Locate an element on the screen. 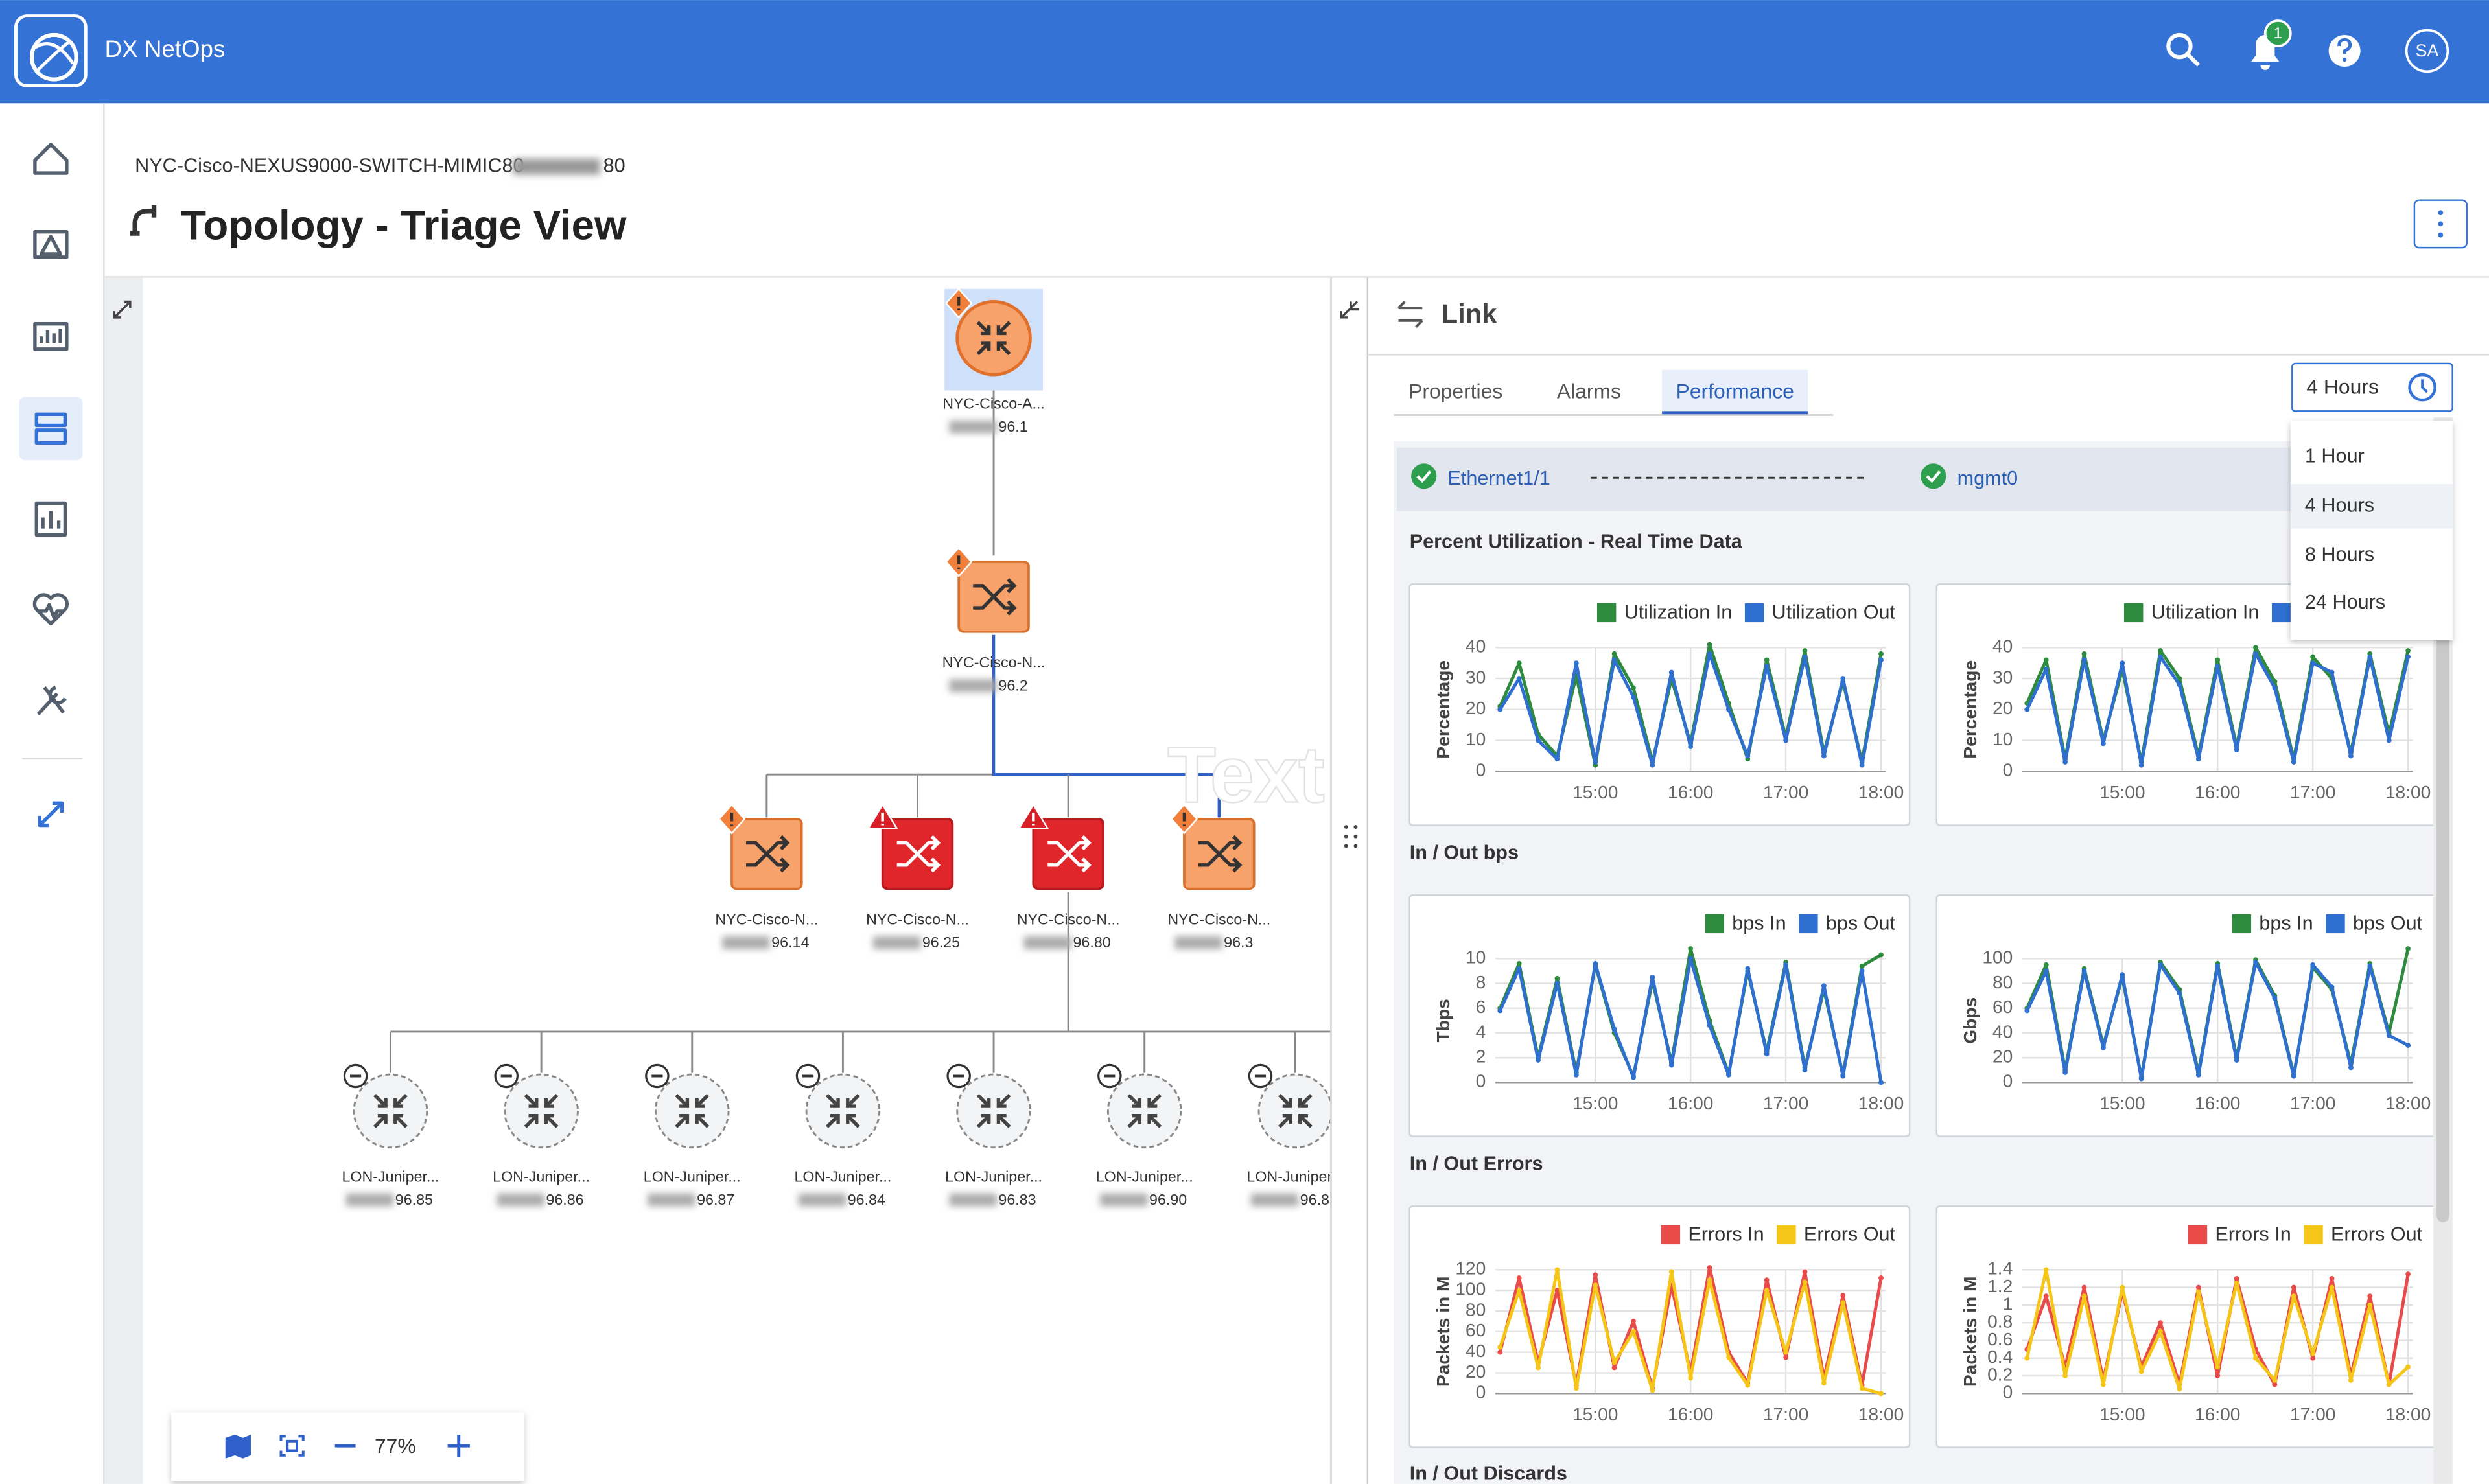 This screenshot has height=1484, width=2489. watermark: Text is located at coordinates (1246, 774).